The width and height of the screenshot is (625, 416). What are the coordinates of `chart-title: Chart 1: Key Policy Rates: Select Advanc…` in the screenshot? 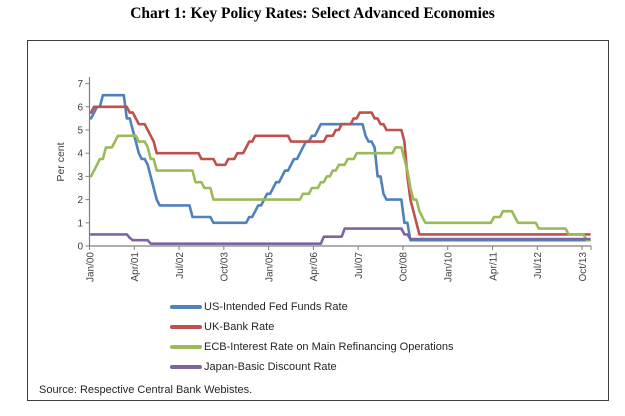 It's located at (312, 13).